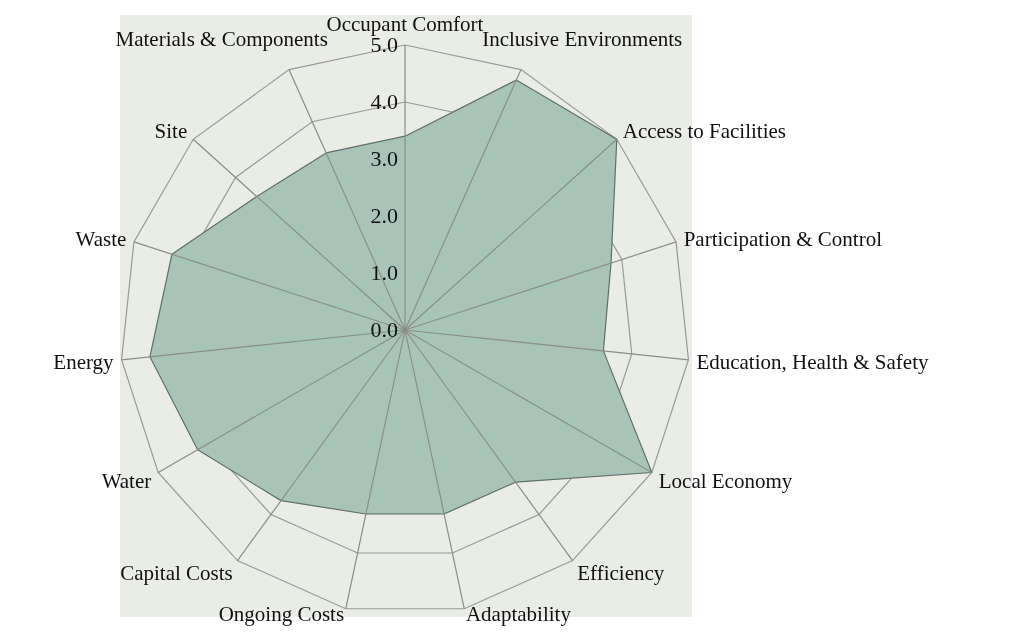 The image size is (1017, 638). Describe the element at coordinates (405, 24) in the screenshot. I see `spoke-label: Occupant Comfort` at that location.